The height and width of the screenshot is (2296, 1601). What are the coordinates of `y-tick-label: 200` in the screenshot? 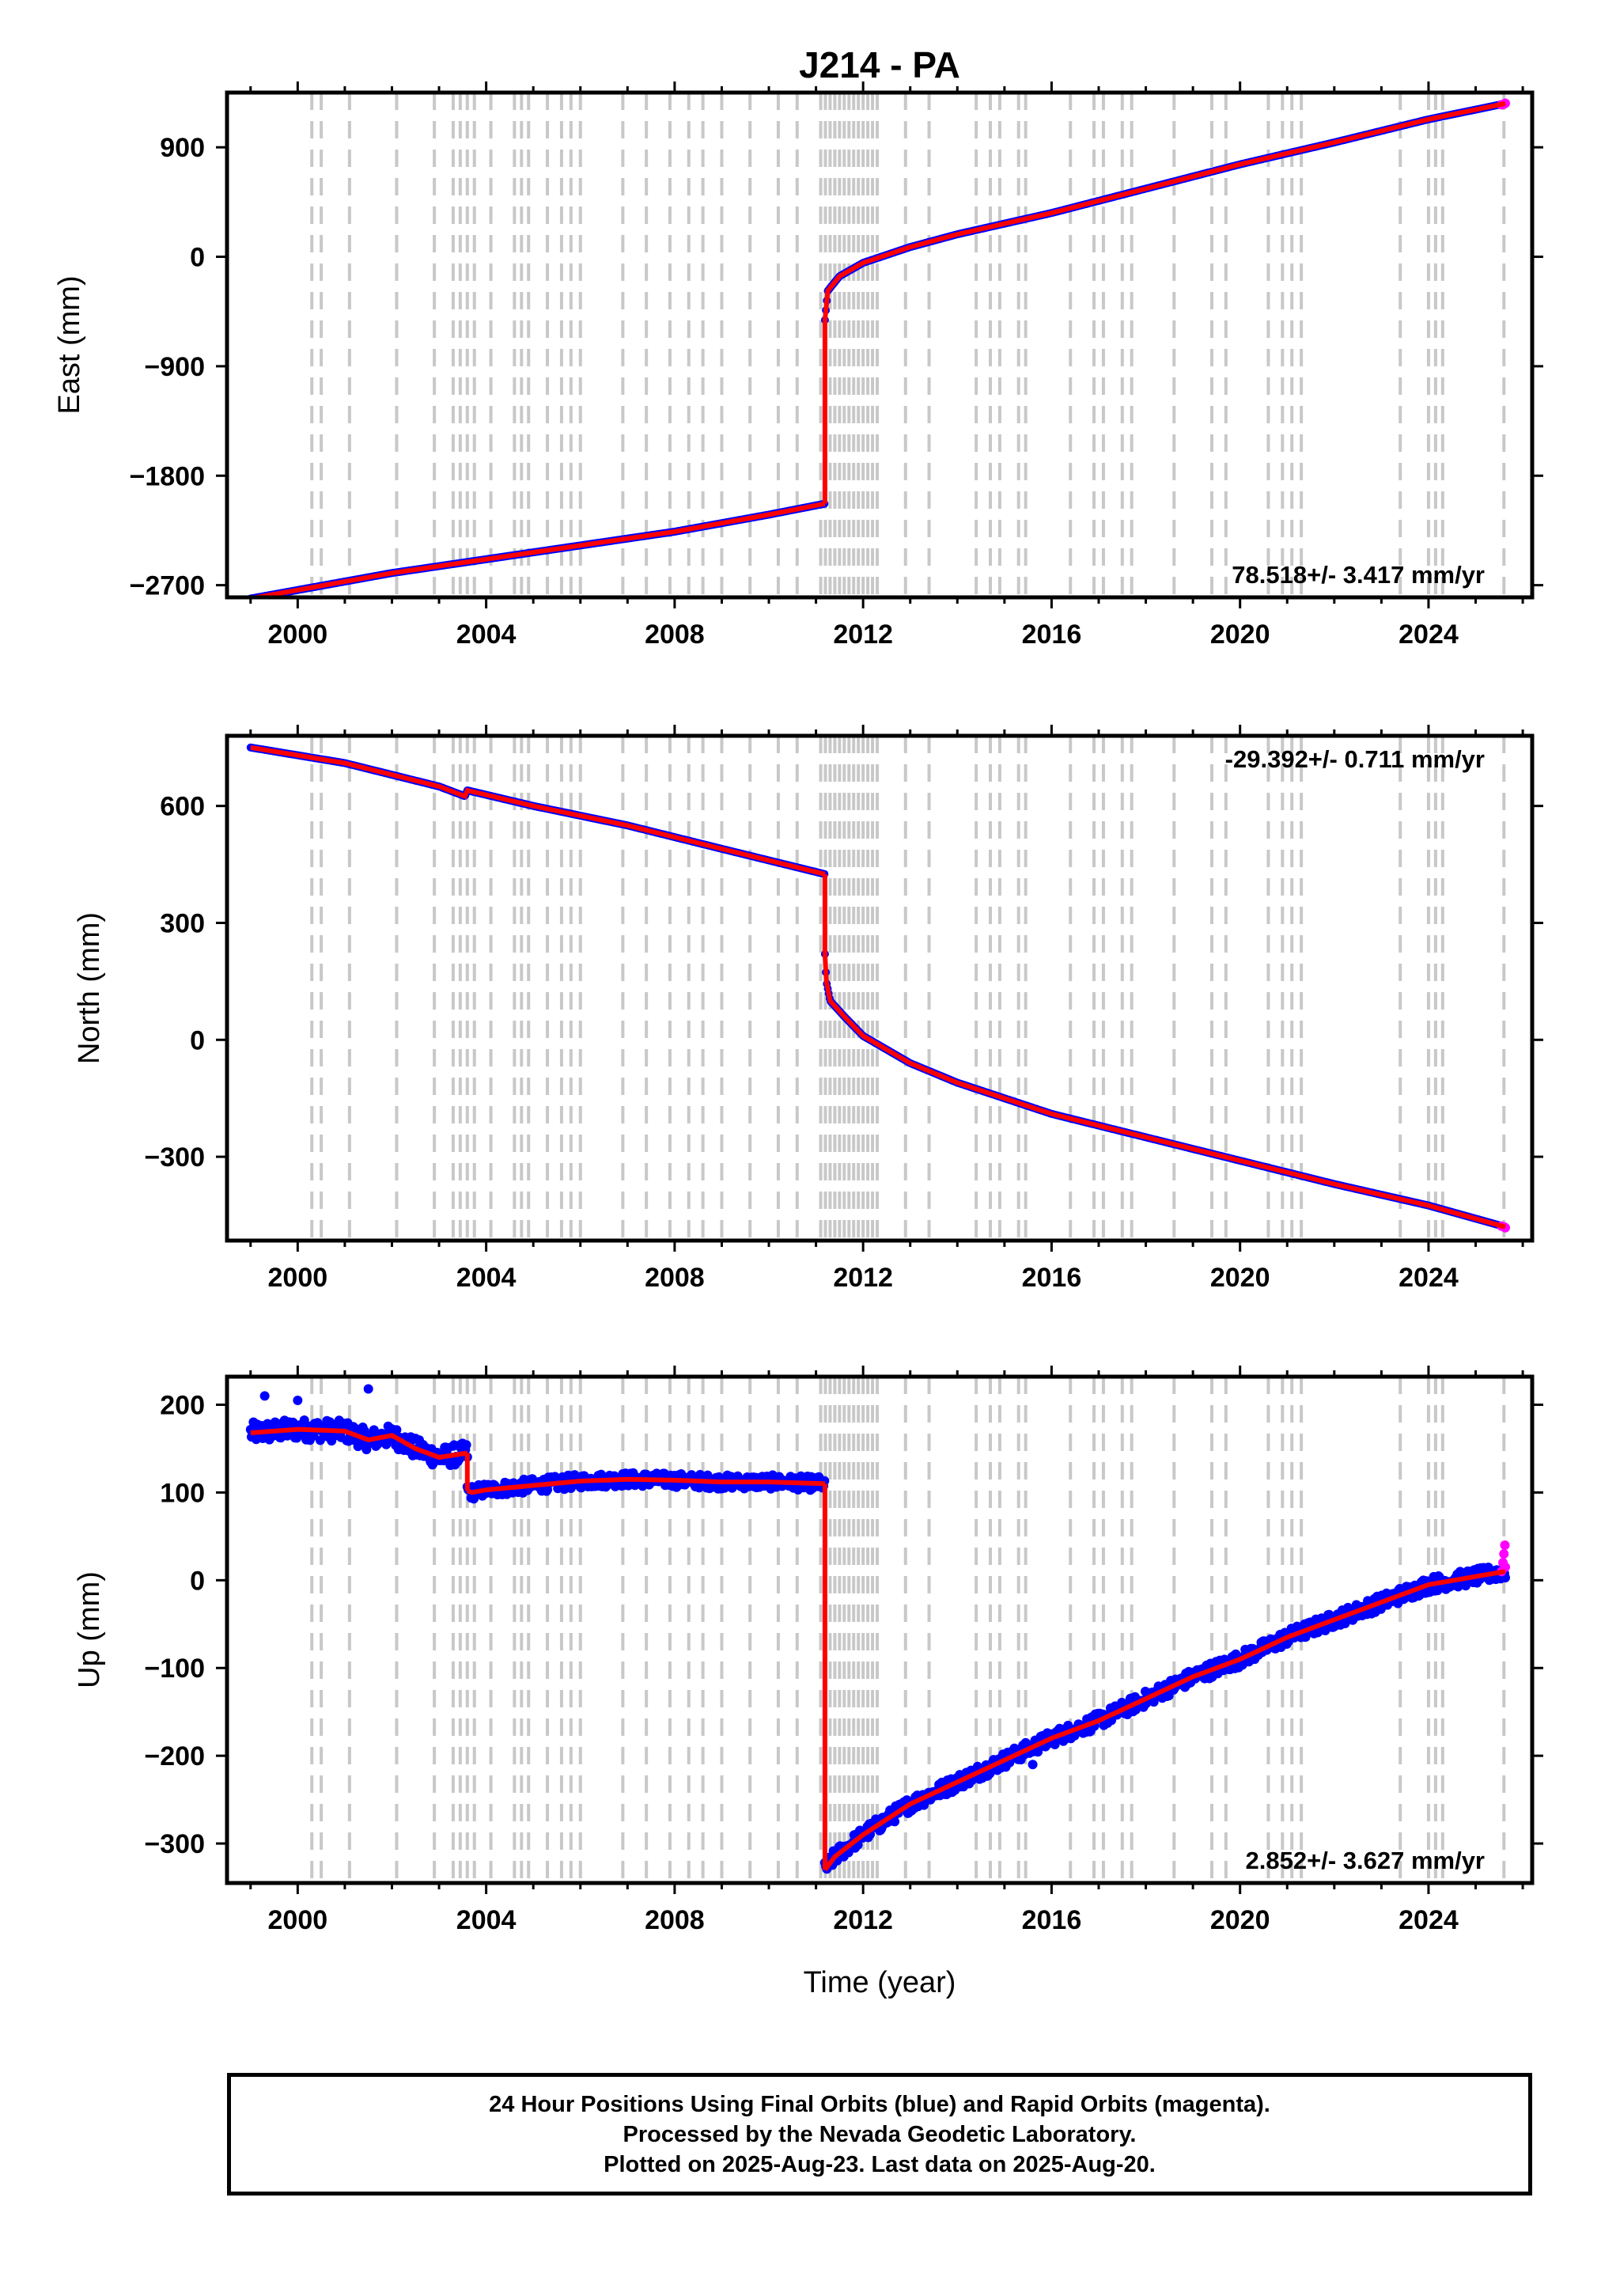 It's located at (183, 1405).